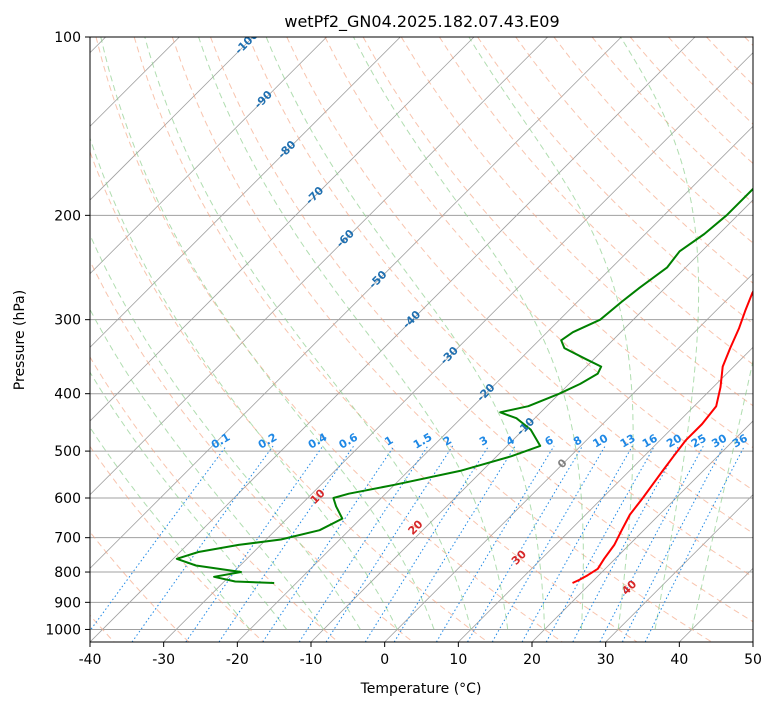 This screenshot has width=775, height=708. I want to click on y-axis-label: Pressure (hPa), so click(20, 340).